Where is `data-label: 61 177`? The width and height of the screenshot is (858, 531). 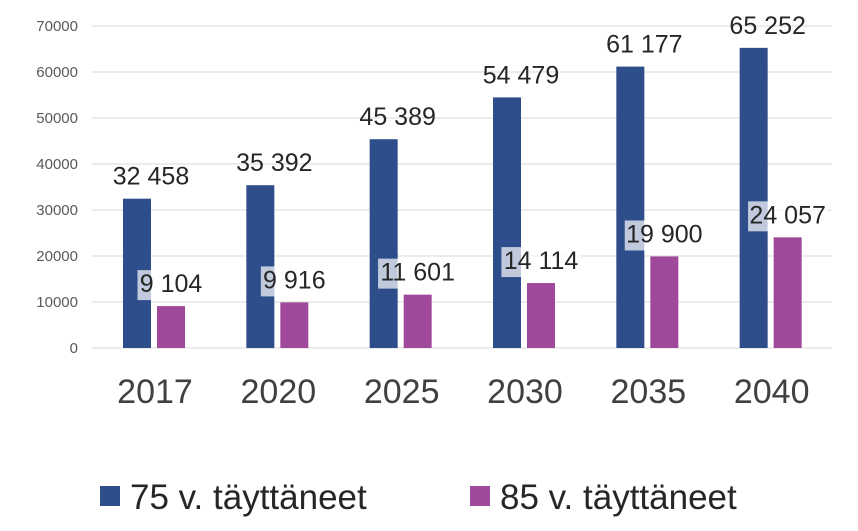 data-label: 61 177 is located at coordinates (644, 45).